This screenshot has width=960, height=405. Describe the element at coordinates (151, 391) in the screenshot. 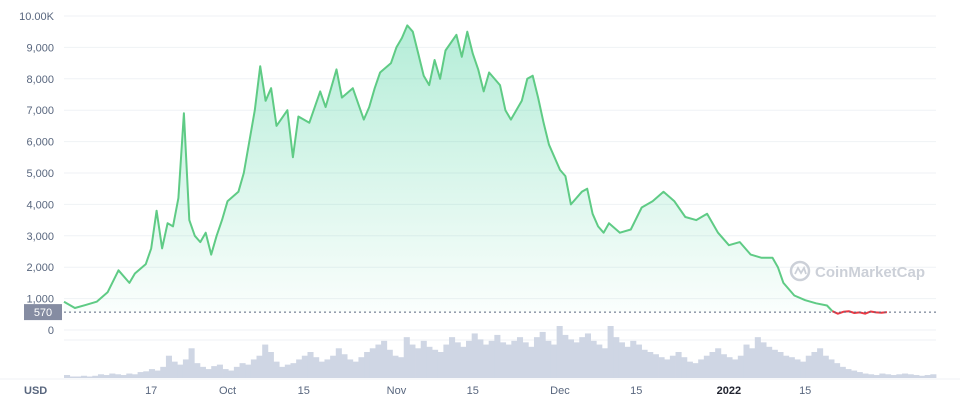

I see `x-tick-label: 17` at that location.